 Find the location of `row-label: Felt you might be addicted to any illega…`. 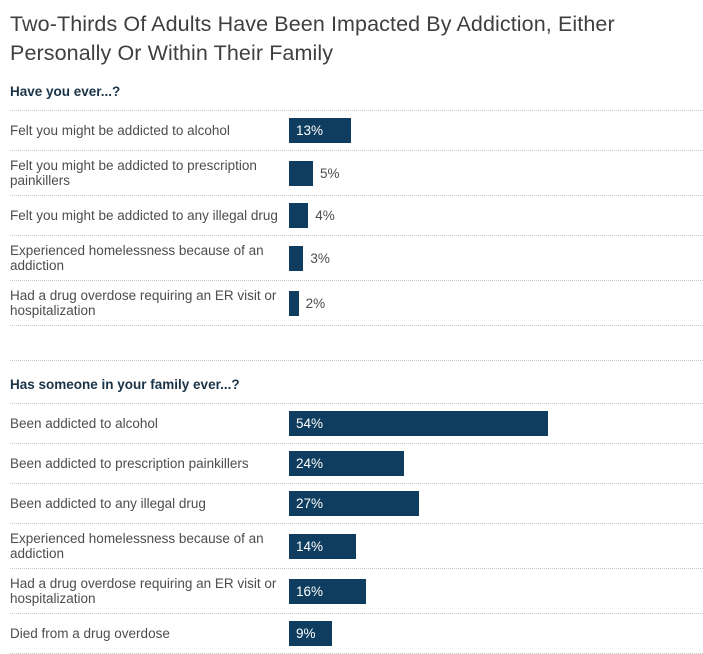

row-label: Felt you might be addicted to any illega… is located at coordinates (144, 215).